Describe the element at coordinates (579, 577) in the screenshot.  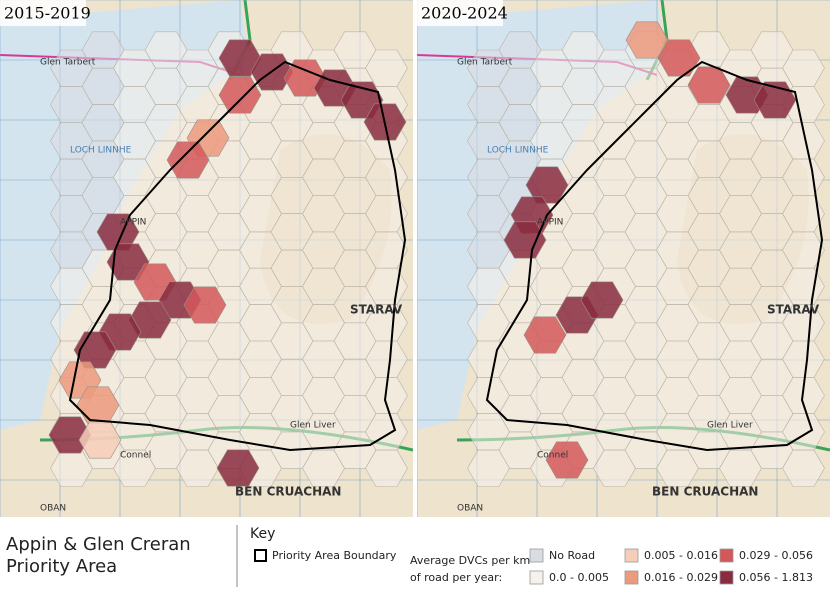
I see `legend-label: 0.0 - 0.005` at that location.